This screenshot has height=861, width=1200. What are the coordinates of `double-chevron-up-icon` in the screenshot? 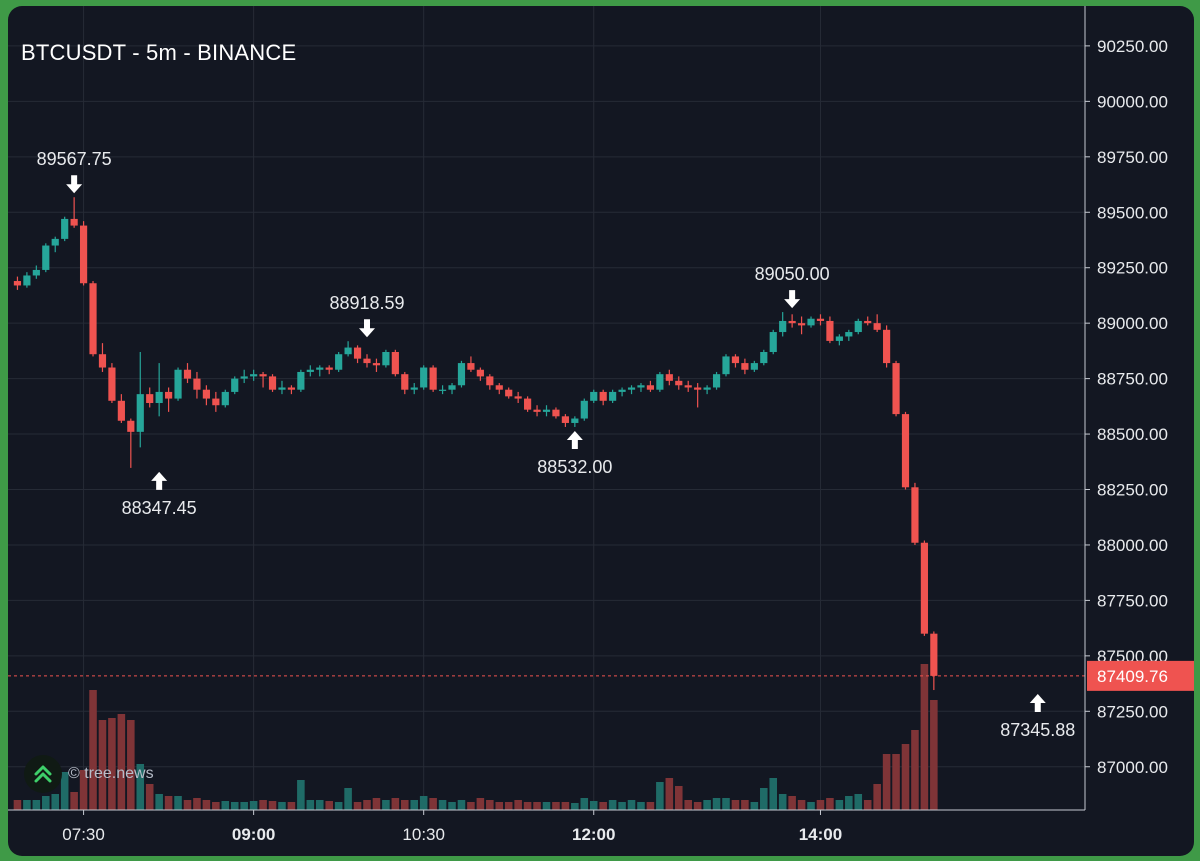 It's located at (43, 774).